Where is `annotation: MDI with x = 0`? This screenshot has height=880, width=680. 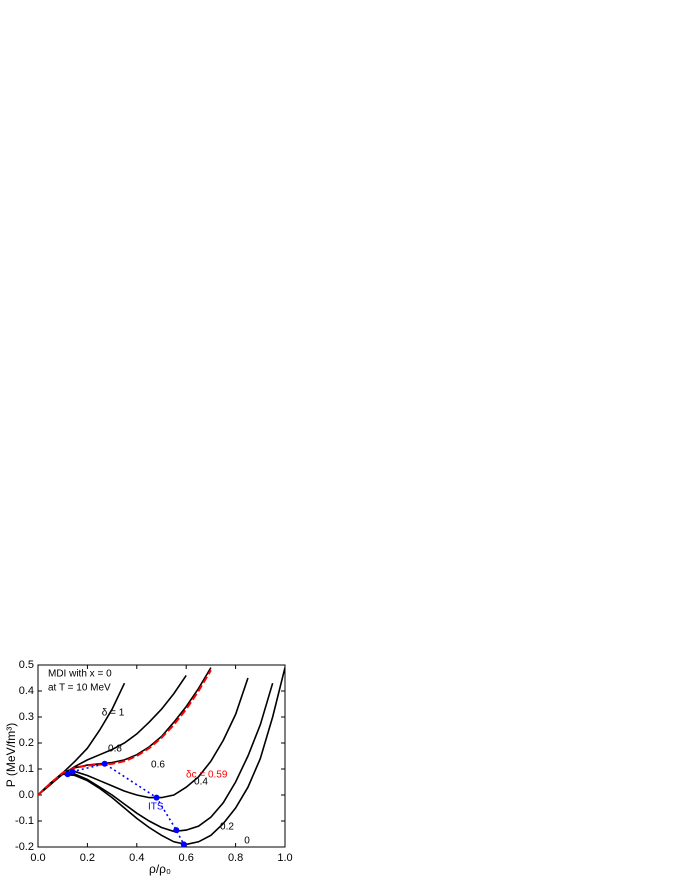 annotation: MDI with x = 0 is located at coordinates (80, 674).